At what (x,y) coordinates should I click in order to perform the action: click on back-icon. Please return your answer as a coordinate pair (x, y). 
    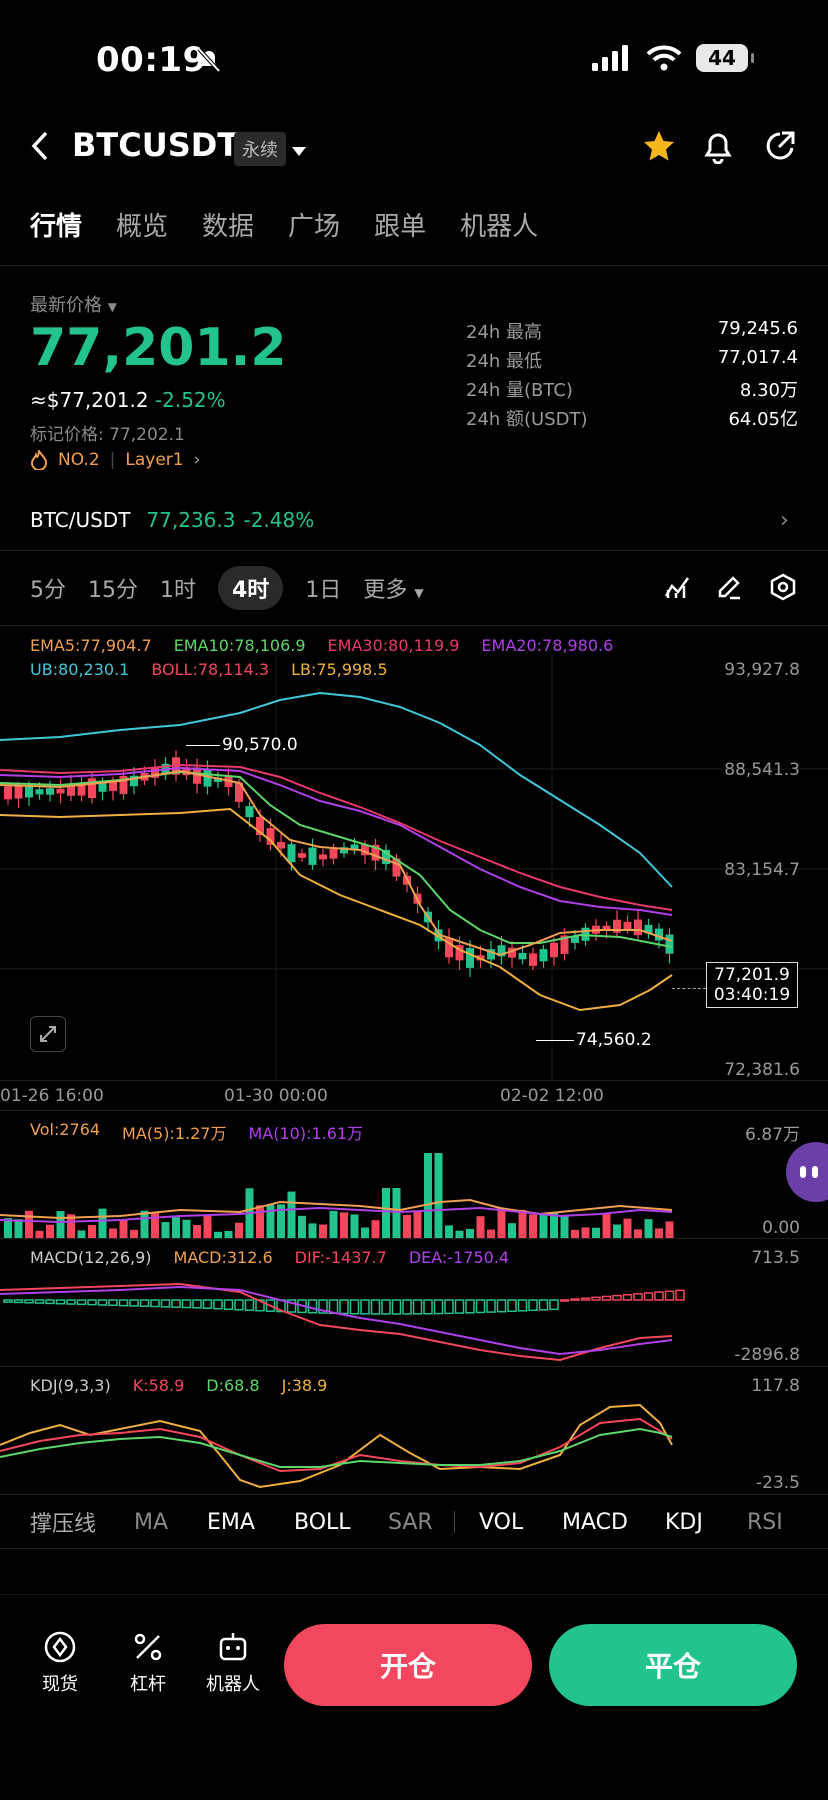
    Looking at the image, I should click on (40, 148).